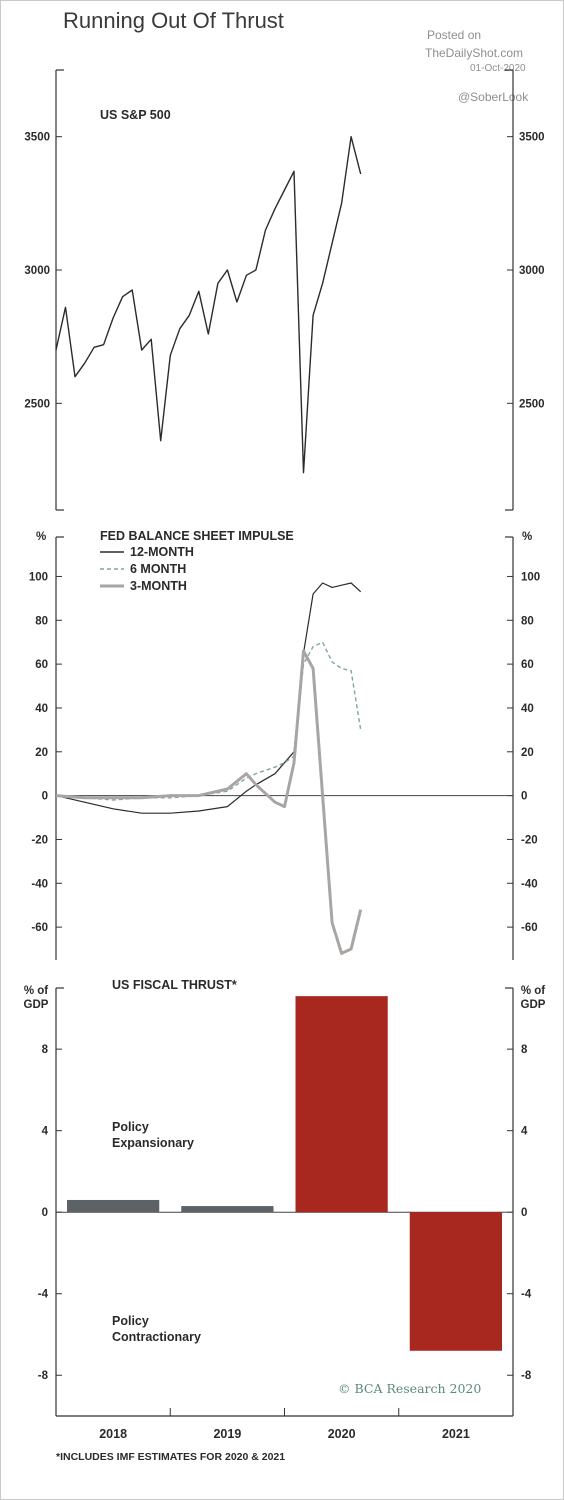  What do you see at coordinates (174, 985) in the screenshot?
I see `fiscal-title: US FISCAL THRUST*` at bounding box center [174, 985].